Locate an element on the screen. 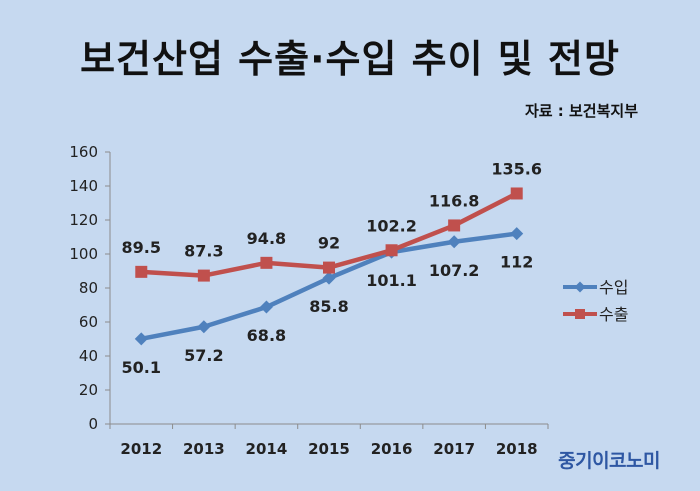 The height and width of the screenshot is (491, 700). brand-logo: 중기이코노미 is located at coordinates (609, 461).